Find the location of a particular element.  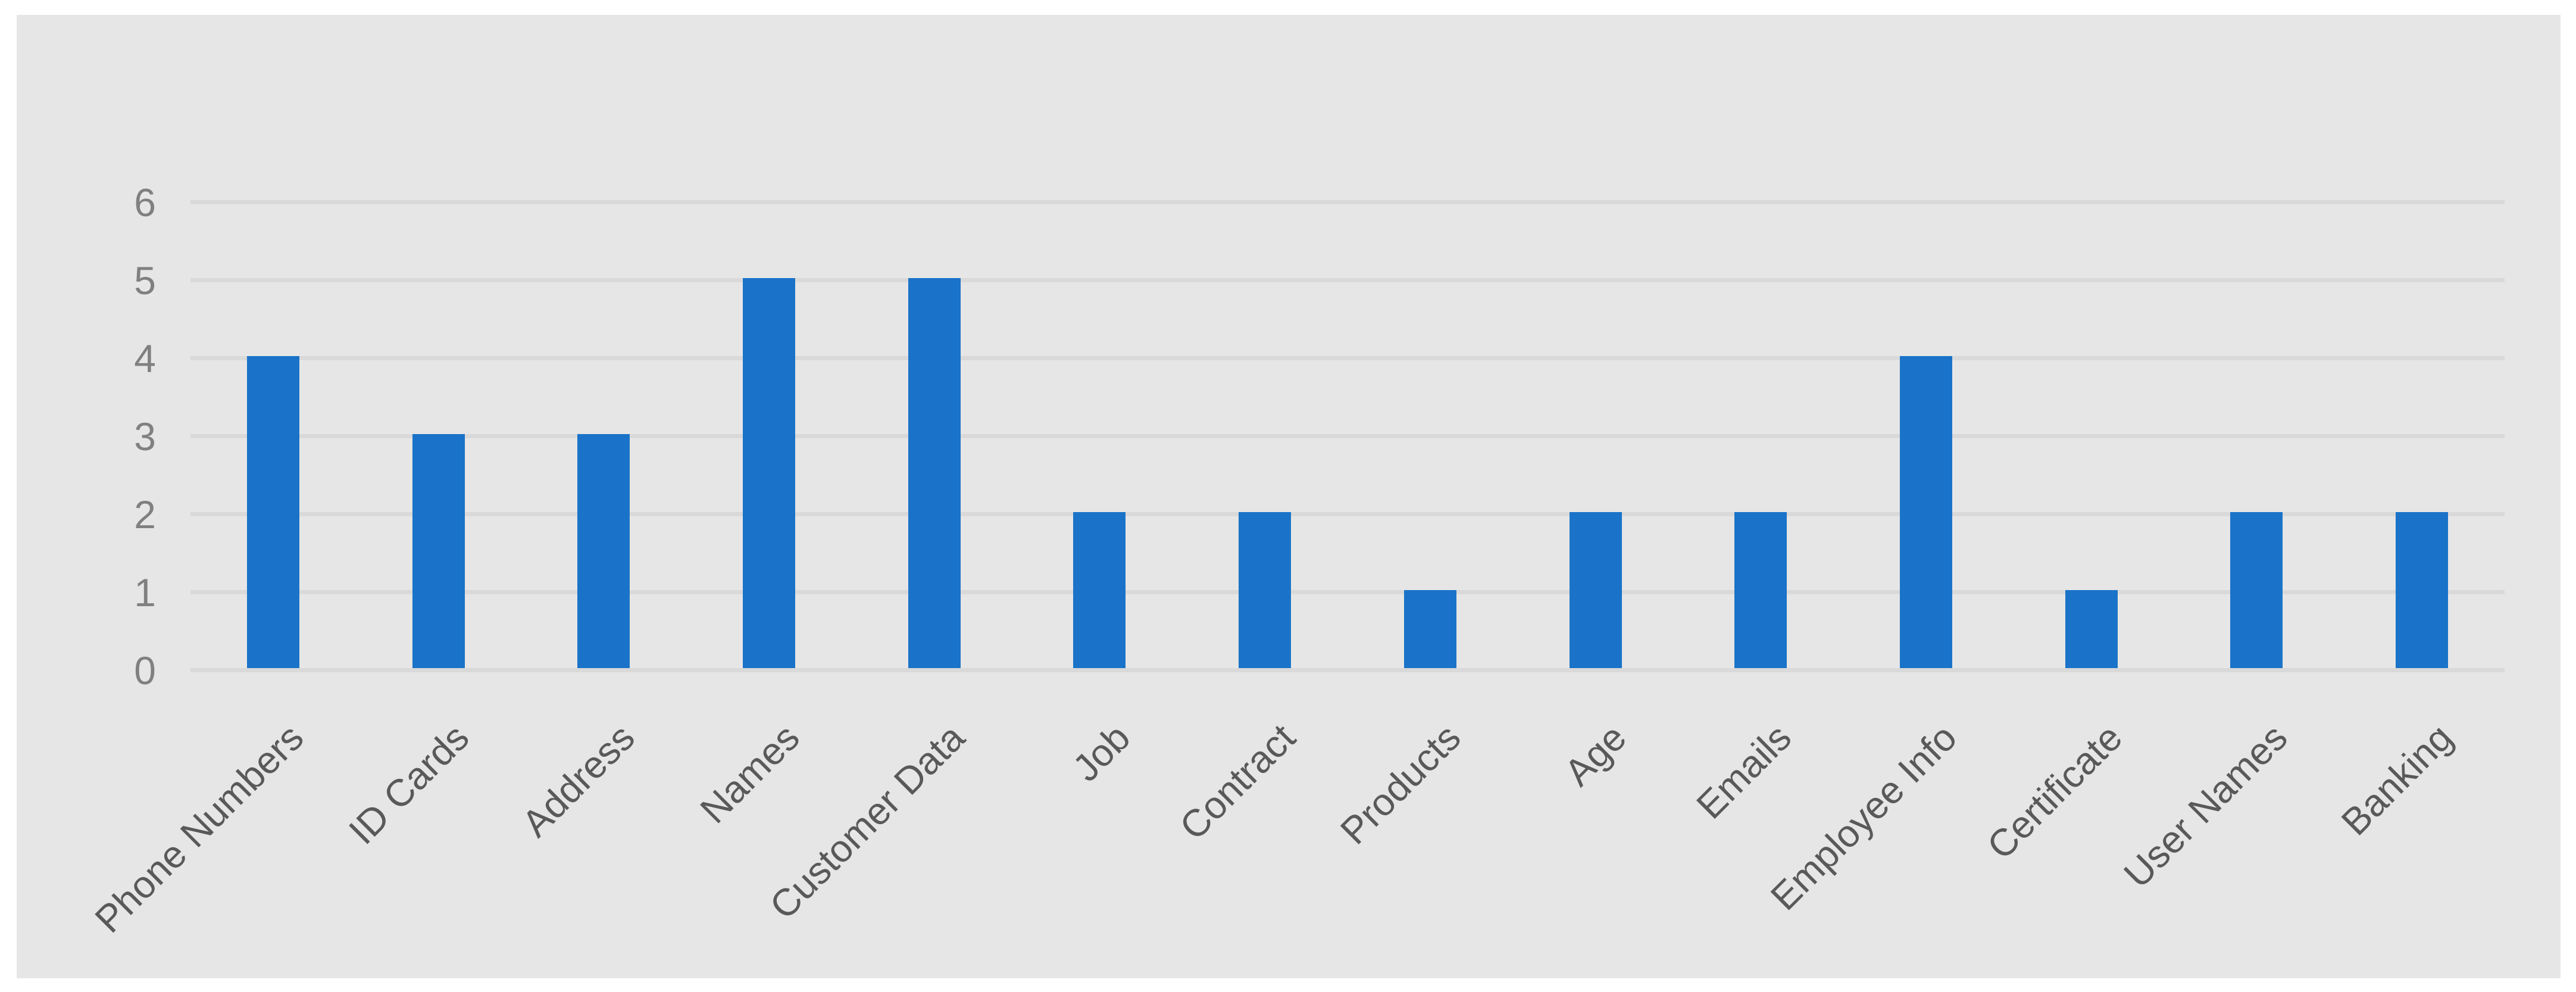

bar-banking is located at coordinates (2422, 590).